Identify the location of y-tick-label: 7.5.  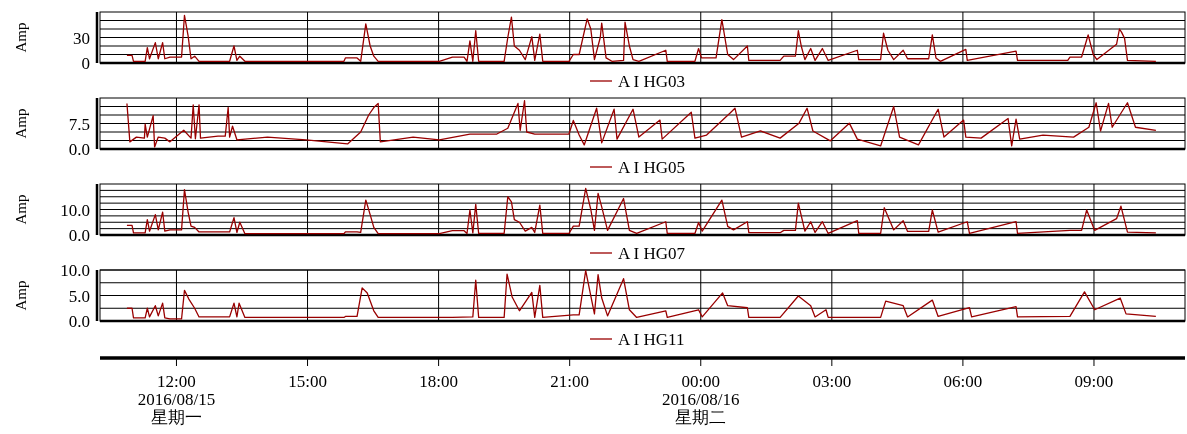
(79, 124).